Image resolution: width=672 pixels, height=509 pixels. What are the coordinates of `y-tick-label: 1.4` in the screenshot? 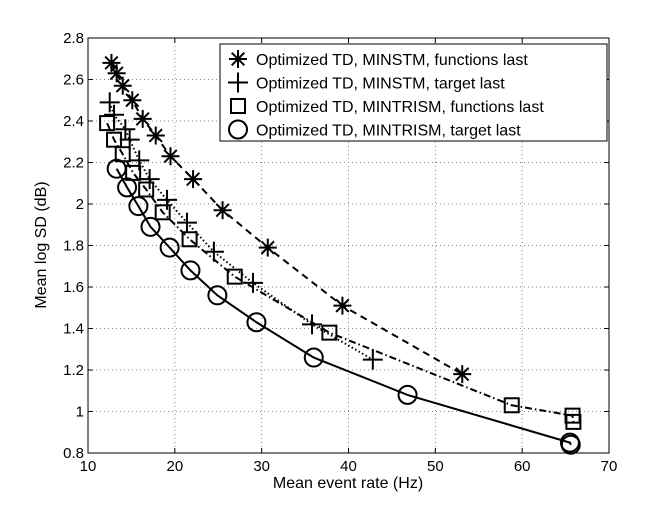 It's located at (73, 329).